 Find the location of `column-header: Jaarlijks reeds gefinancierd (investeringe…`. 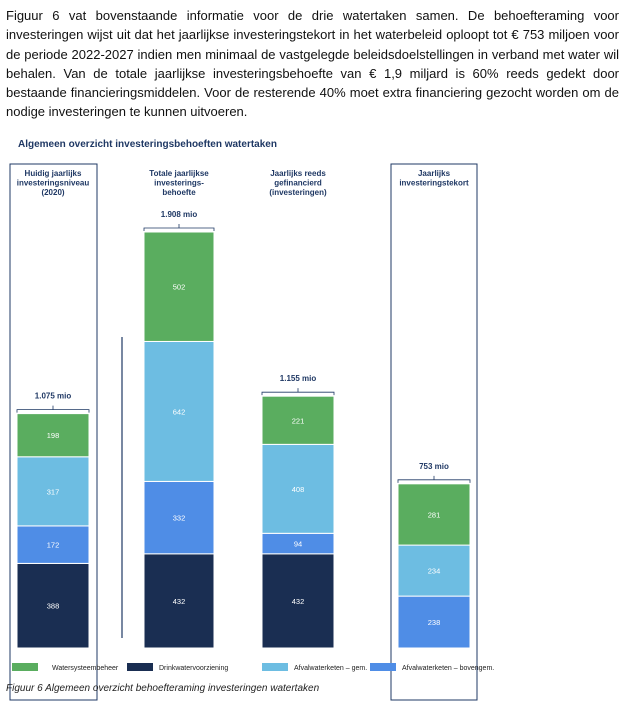

column-header: Jaarlijks reeds gefinancierd (investeringe… is located at coordinates (298, 183).